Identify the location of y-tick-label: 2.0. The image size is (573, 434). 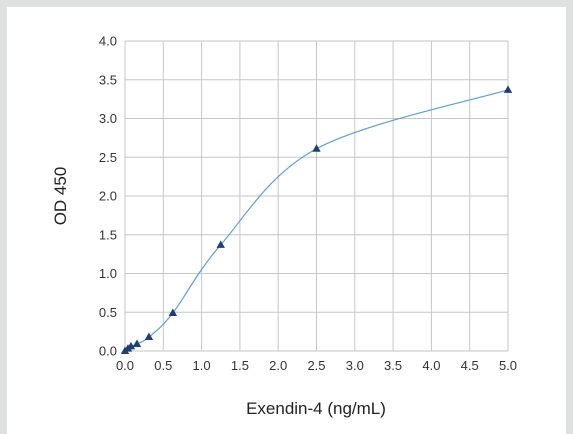
(108, 196).